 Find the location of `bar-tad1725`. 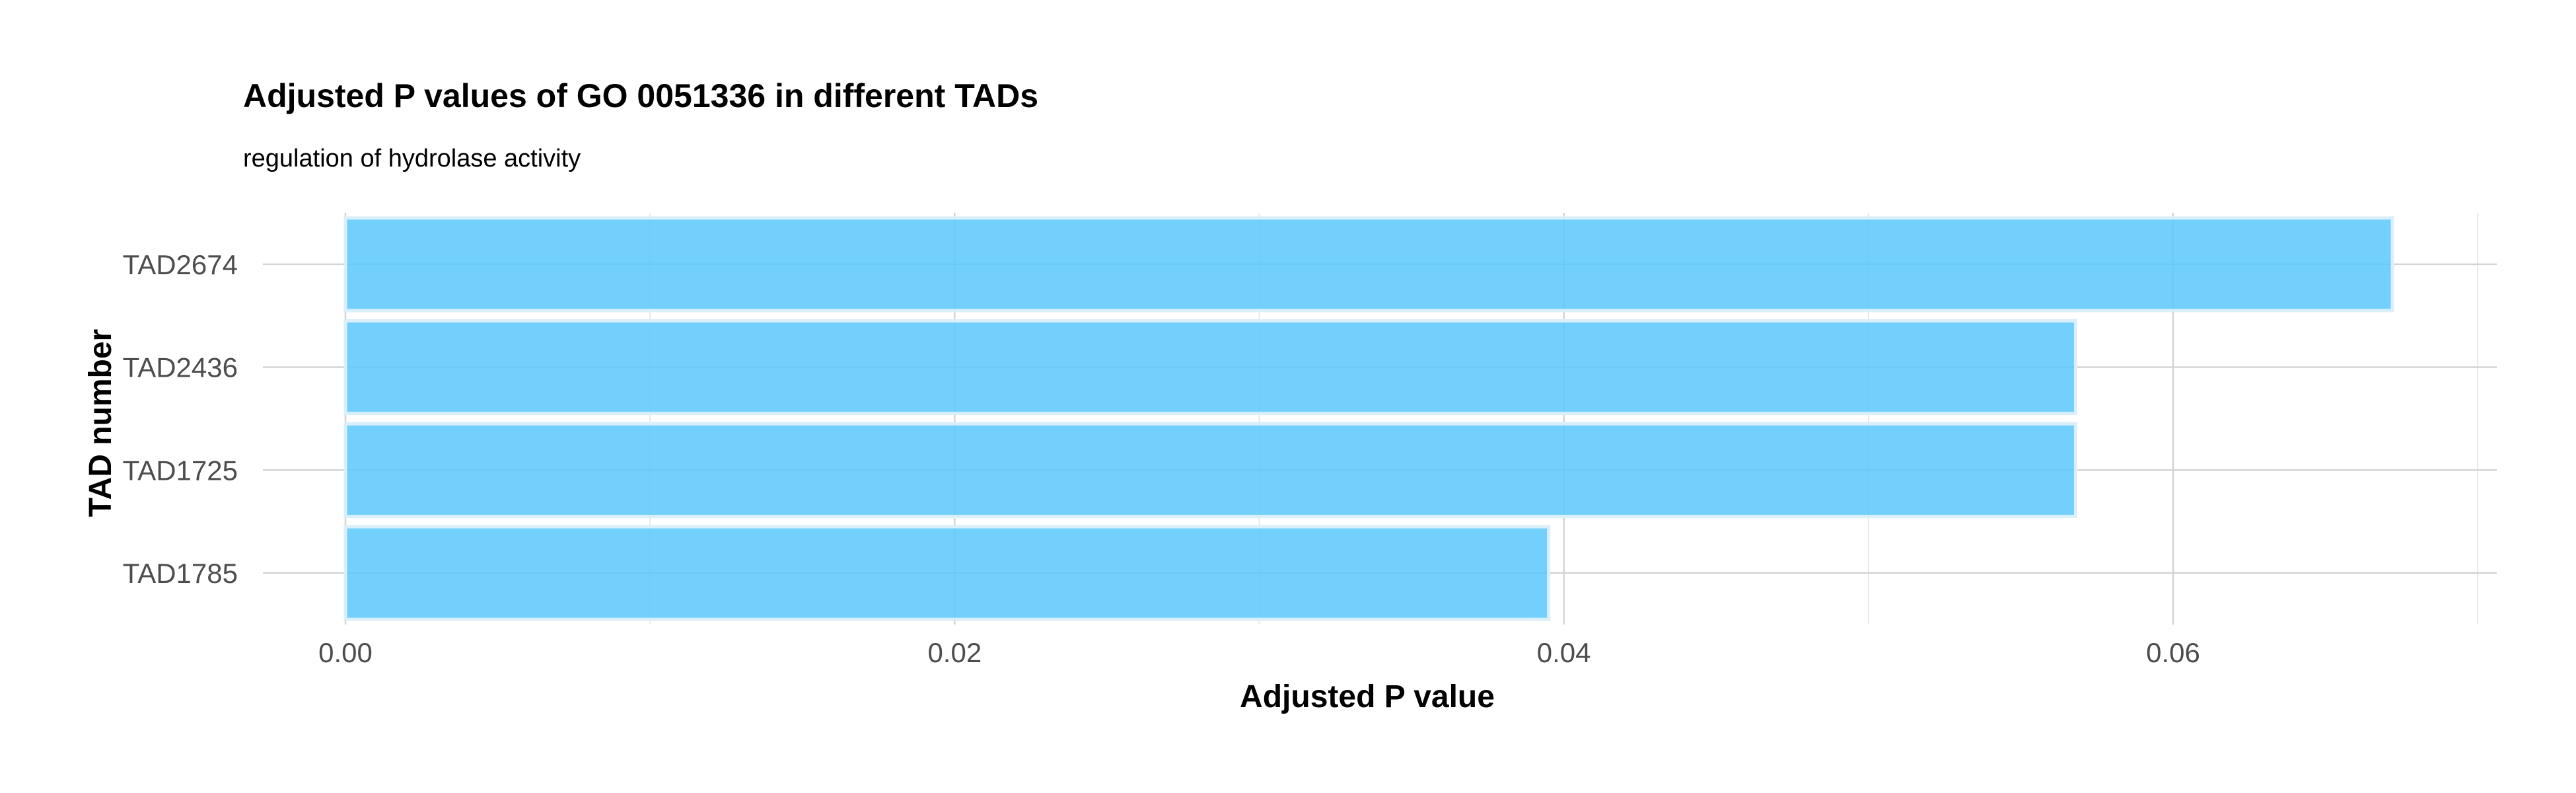

bar-tad1725 is located at coordinates (1210, 470).